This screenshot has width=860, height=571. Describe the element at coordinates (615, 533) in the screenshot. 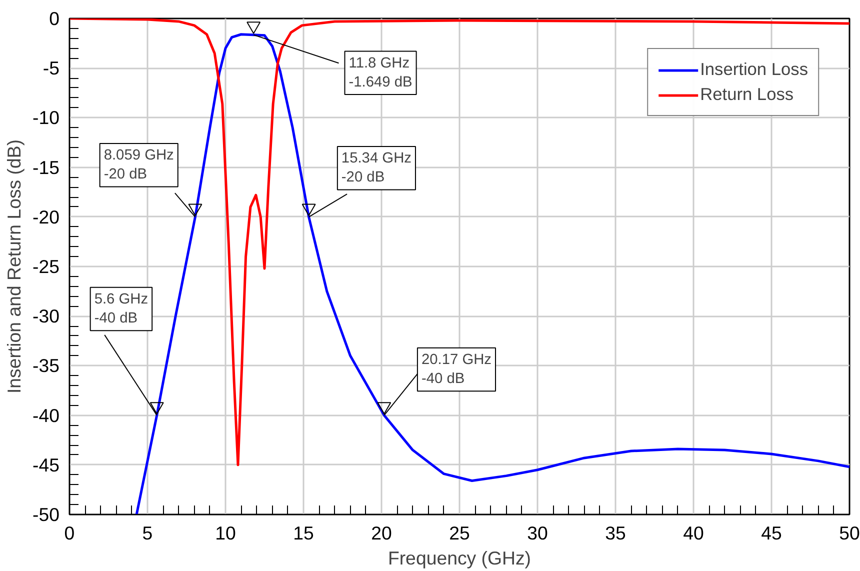

I see `x-tick-label: 35` at that location.